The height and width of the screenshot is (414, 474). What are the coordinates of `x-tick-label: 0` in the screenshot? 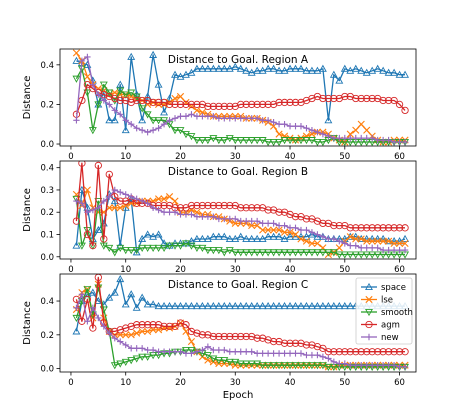 It's located at (70, 157).